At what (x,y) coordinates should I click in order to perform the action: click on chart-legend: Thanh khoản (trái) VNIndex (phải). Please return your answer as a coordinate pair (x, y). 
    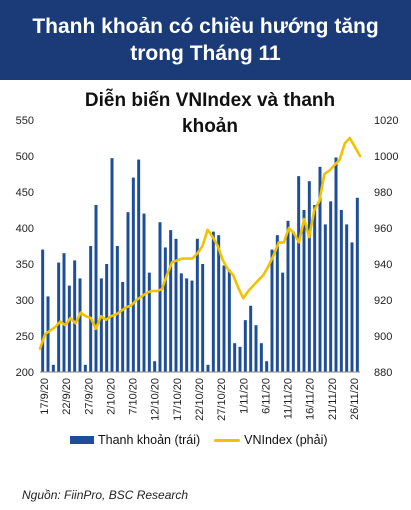
    Looking at the image, I should click on (206, 440).